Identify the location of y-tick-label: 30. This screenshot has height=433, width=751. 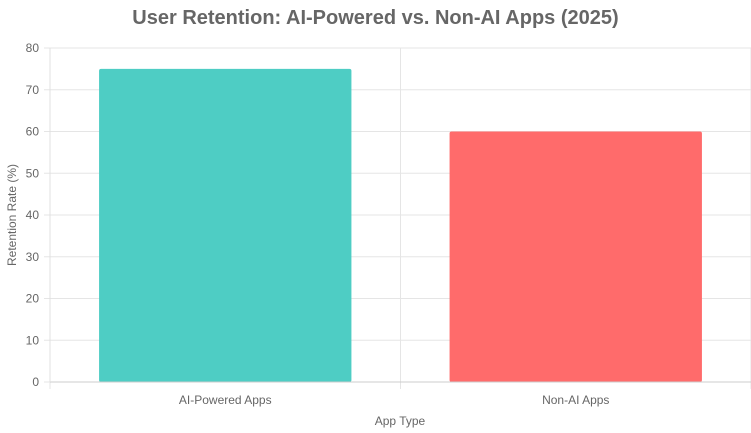
(33, 257).